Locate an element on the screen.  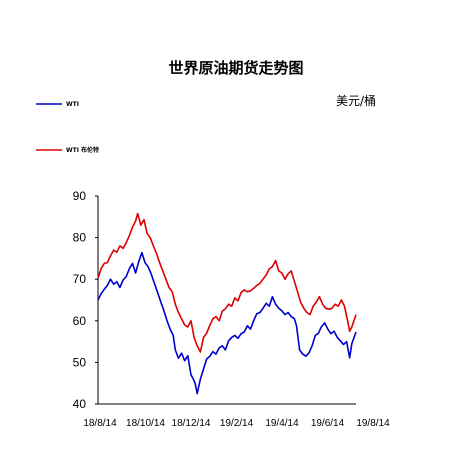
y-ticks: 90 80 70 60 50 40 is located at coordinates (85, 300).